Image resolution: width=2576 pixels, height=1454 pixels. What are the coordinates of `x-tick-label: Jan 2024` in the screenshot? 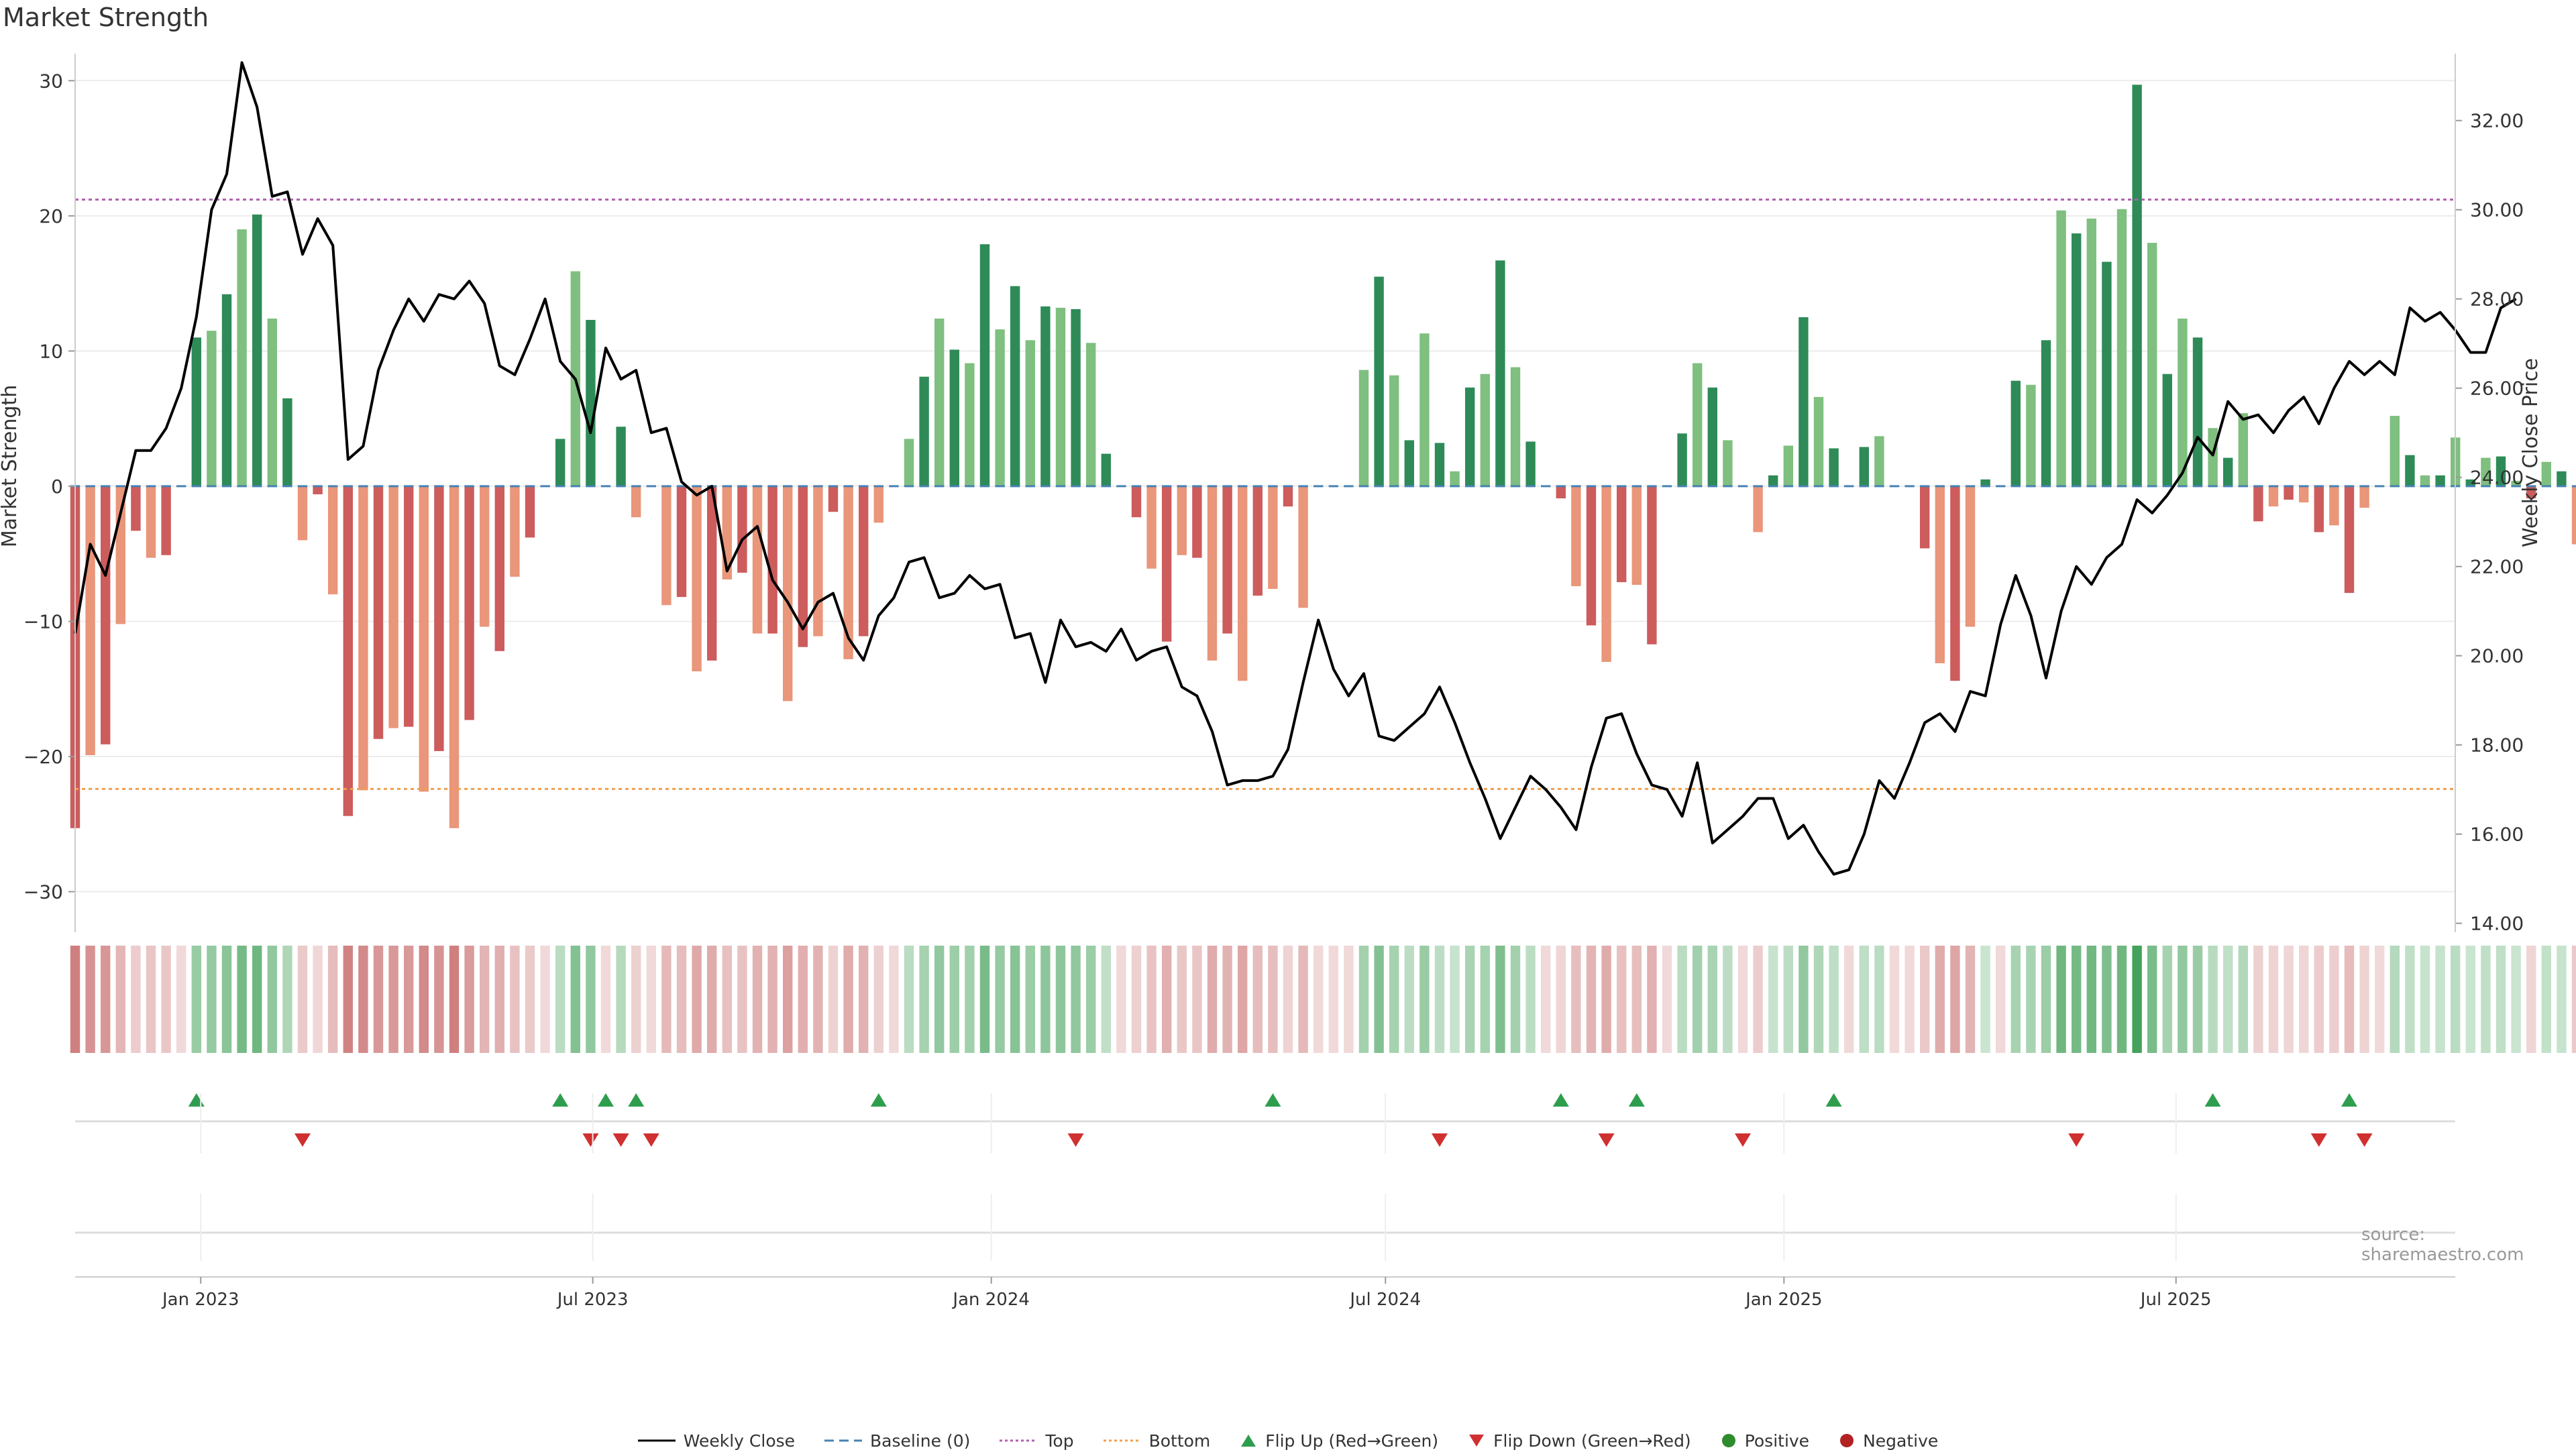 It's located at (990, 1300).